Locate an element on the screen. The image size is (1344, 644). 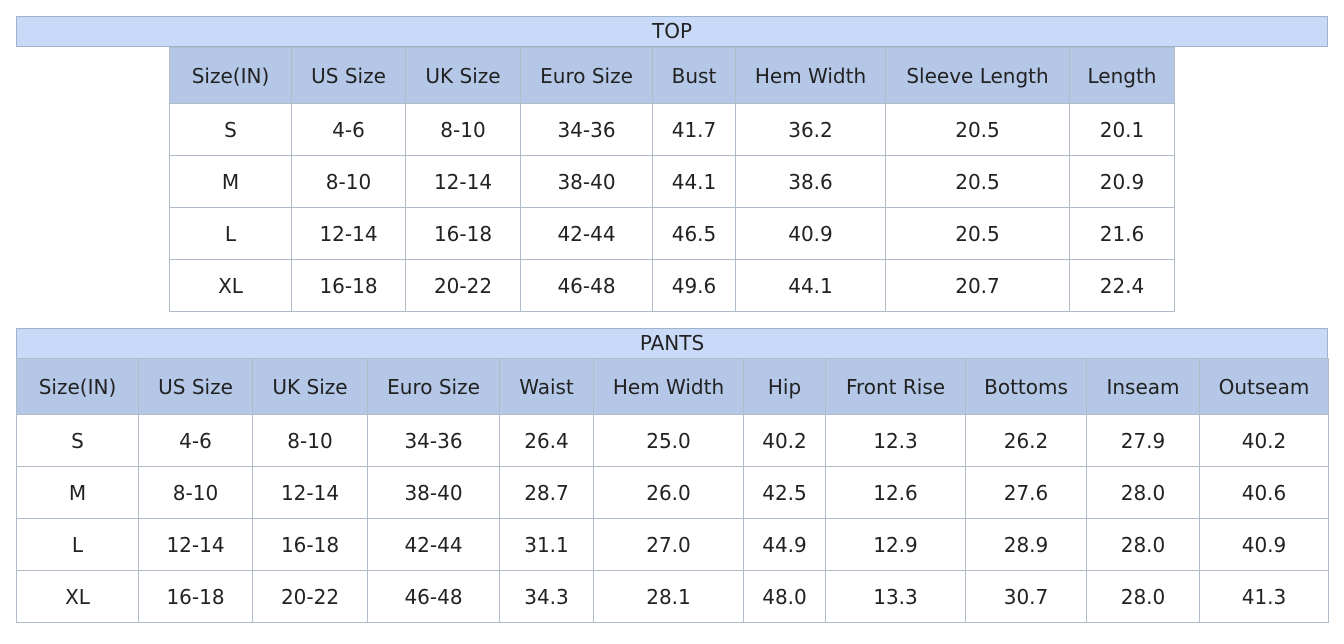
table-cell: 27.0 is located at coordinates (668, 544).